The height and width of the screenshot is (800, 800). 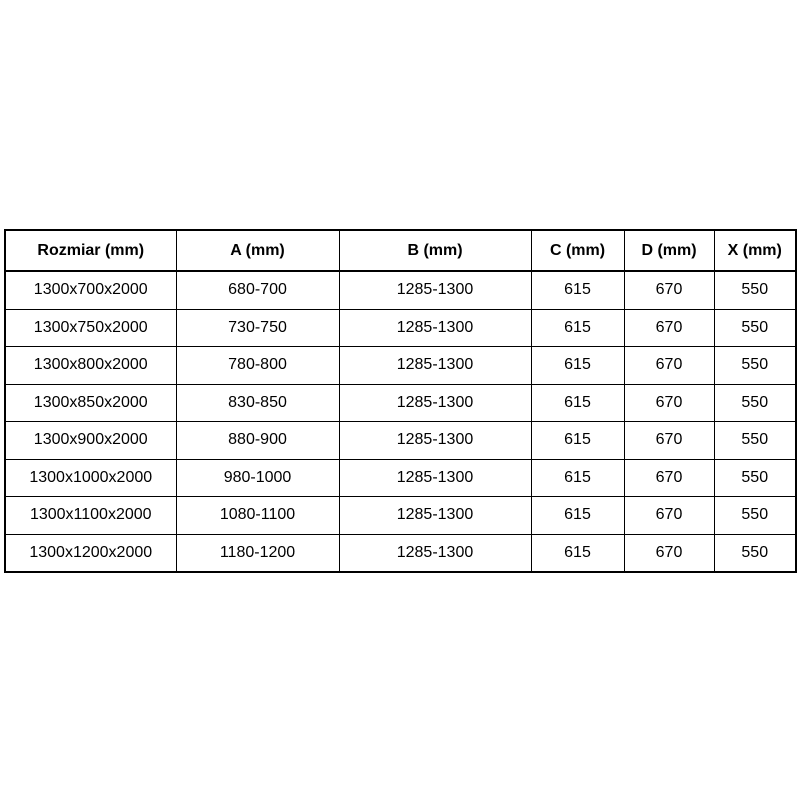 I want to click on column-header-rozmiar: Rozmiar (mm), so click(x=90, y=250).